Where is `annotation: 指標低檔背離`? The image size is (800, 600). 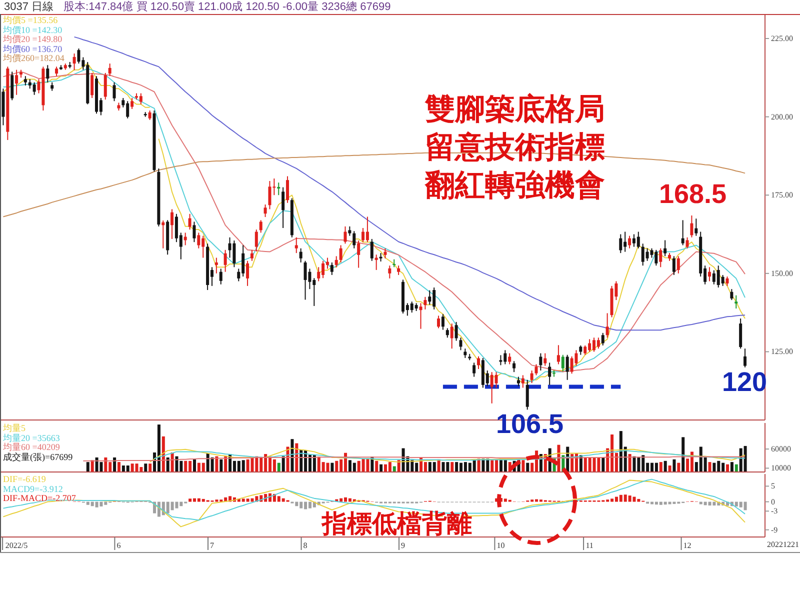
annotation: 指標低檔背離 is located at coordinates (397, 524).